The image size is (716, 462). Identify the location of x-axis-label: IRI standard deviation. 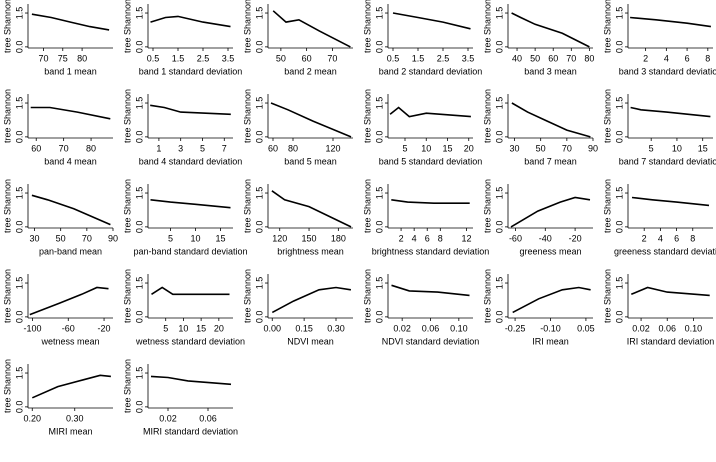
(671, 341).